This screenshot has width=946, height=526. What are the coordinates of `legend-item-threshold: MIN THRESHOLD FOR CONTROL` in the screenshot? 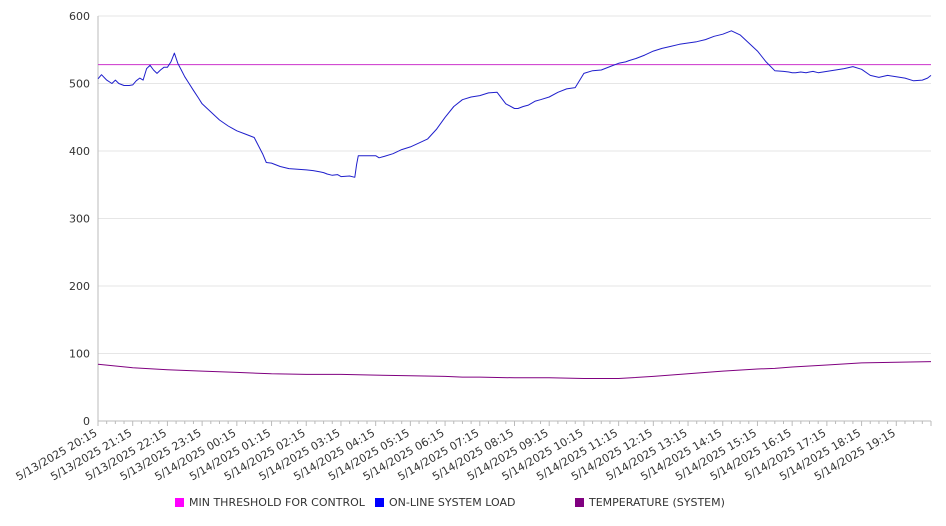 It's located at (270, 502).